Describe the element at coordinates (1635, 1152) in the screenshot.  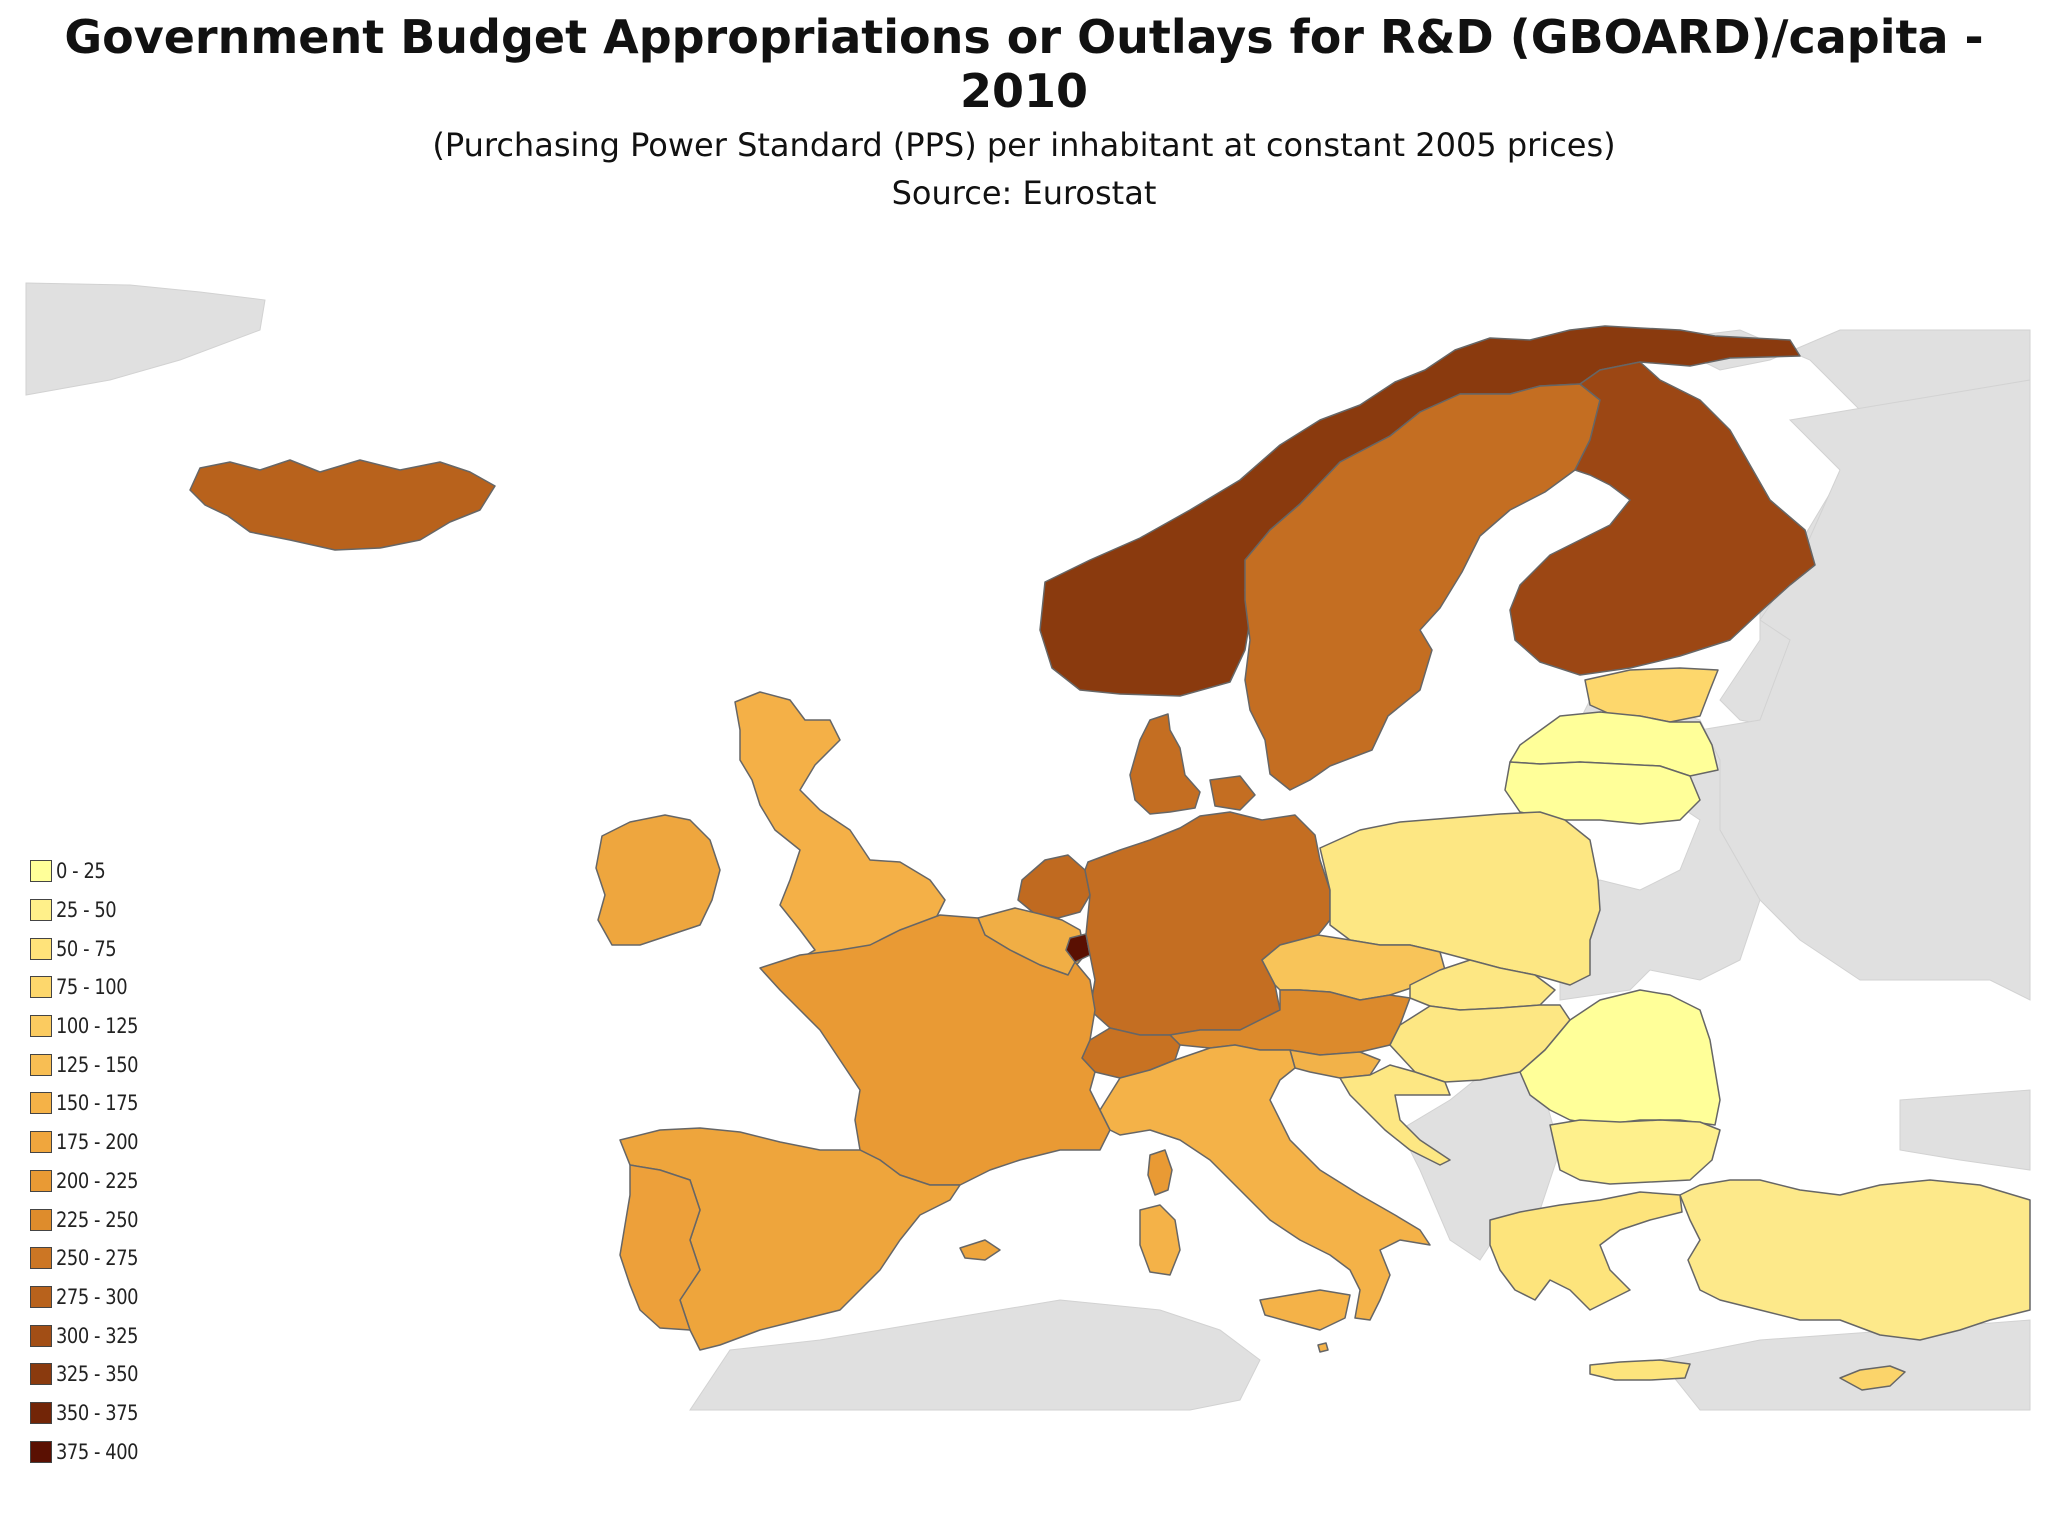
I see `country-bulgaria` at that location.